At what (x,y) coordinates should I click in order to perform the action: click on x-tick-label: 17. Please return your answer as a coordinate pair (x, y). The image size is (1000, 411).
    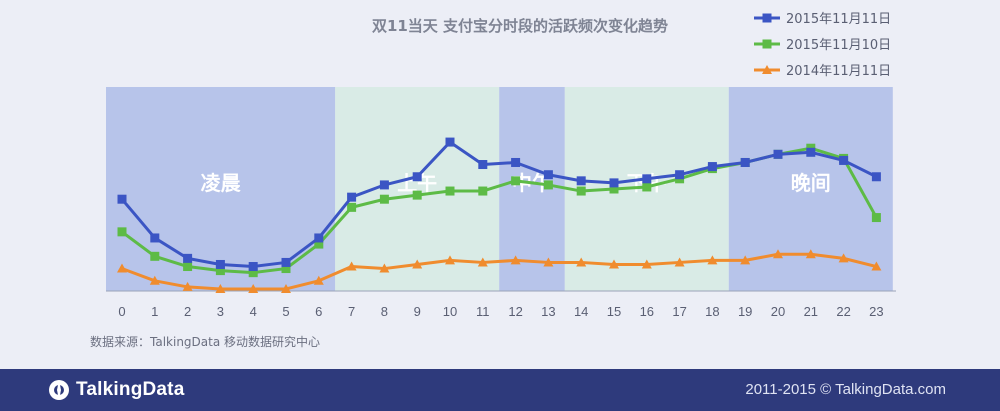
    Looking at the image, I should click on (679, 311).